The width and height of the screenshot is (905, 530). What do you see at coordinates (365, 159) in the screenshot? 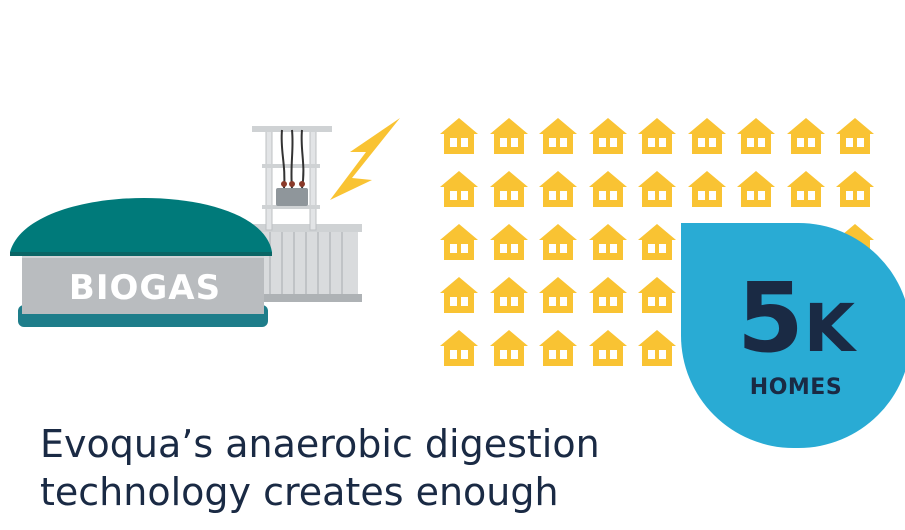
I see `lightning-icon` at bounding box center [365, 159].